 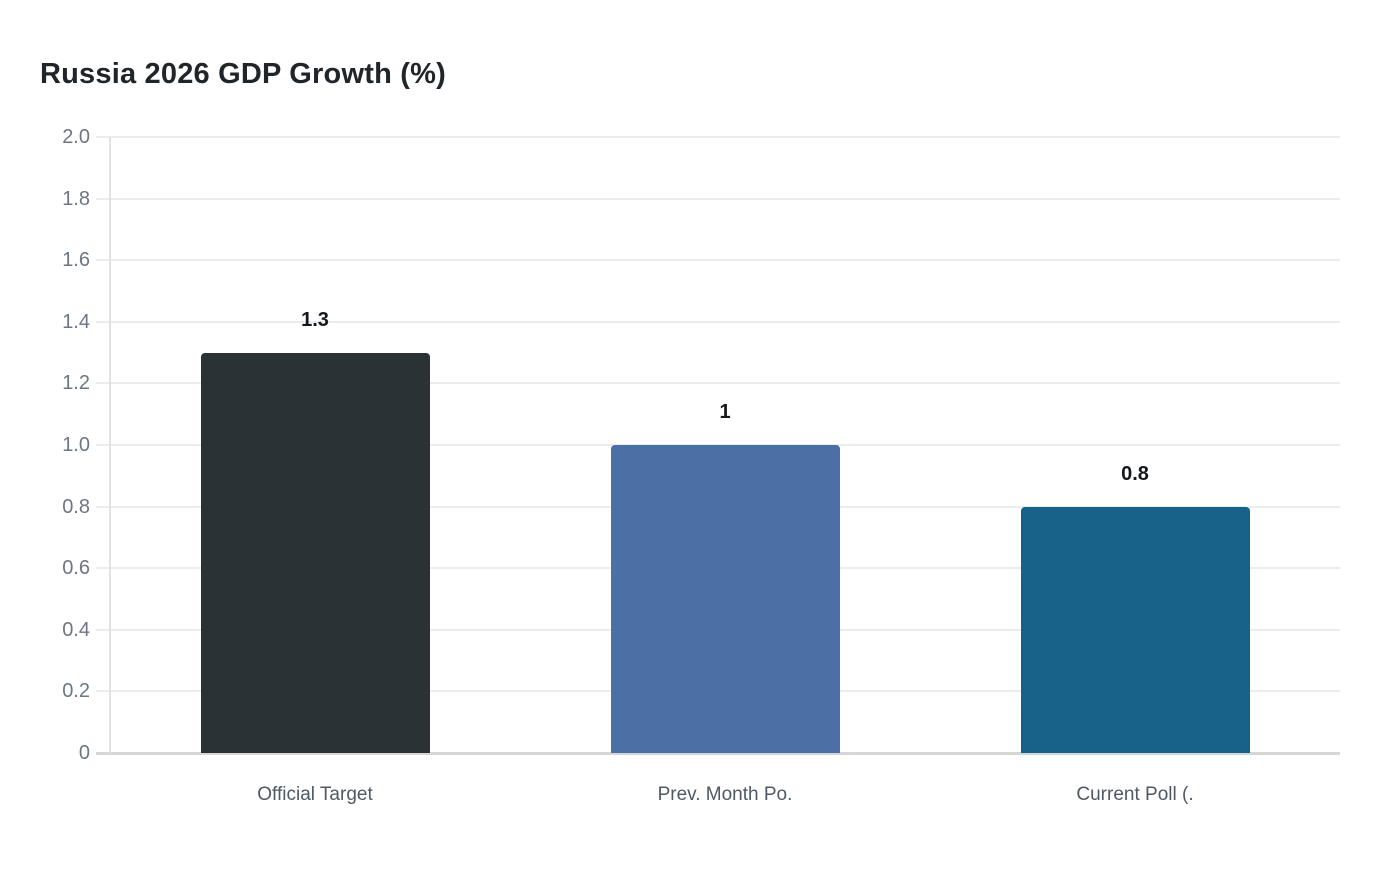 What do you see at coordinates (76, 137) in the screenshot?
I see `y-tick-label: 2.0` at bounding box center [76, 137].